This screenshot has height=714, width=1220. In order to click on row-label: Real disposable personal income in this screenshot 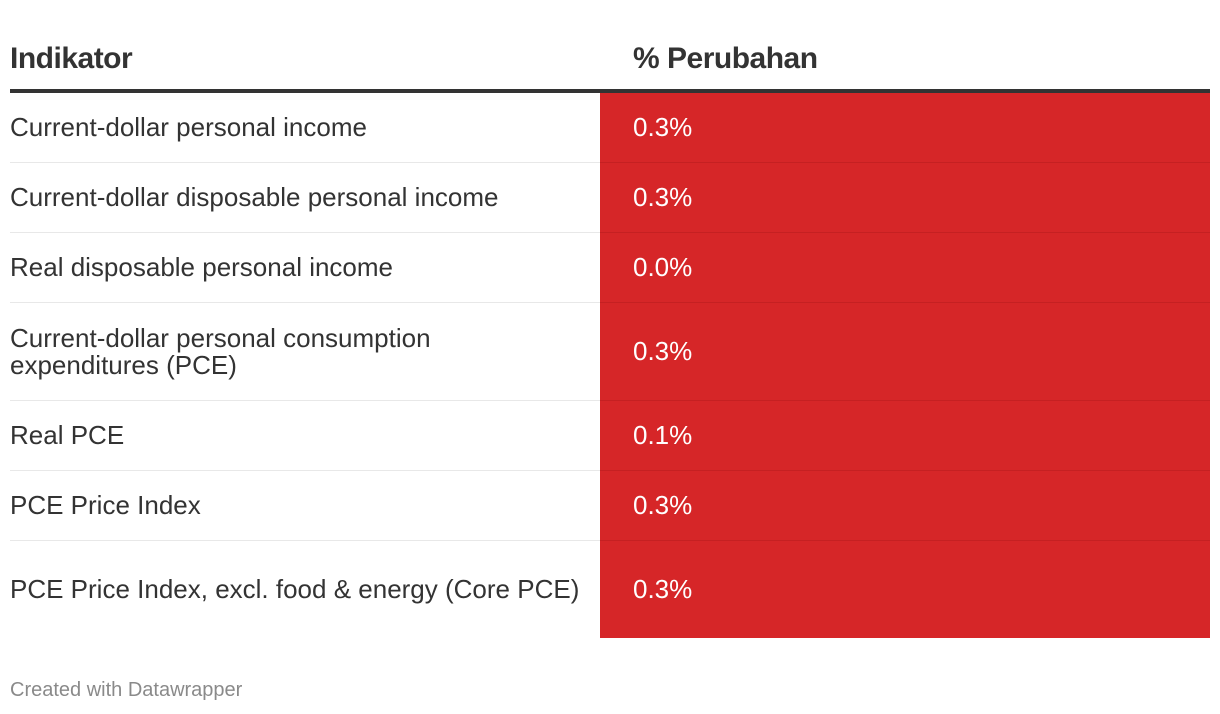, I will do `click(305, 268)`.